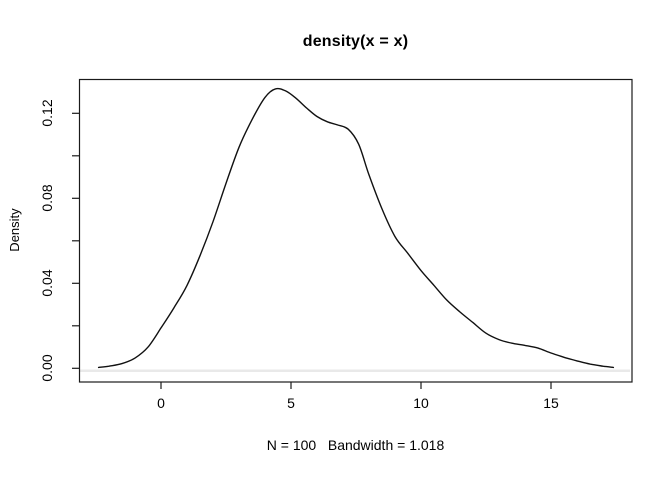  I want to click on y-tick-label: 0.08, so click(47, 198).